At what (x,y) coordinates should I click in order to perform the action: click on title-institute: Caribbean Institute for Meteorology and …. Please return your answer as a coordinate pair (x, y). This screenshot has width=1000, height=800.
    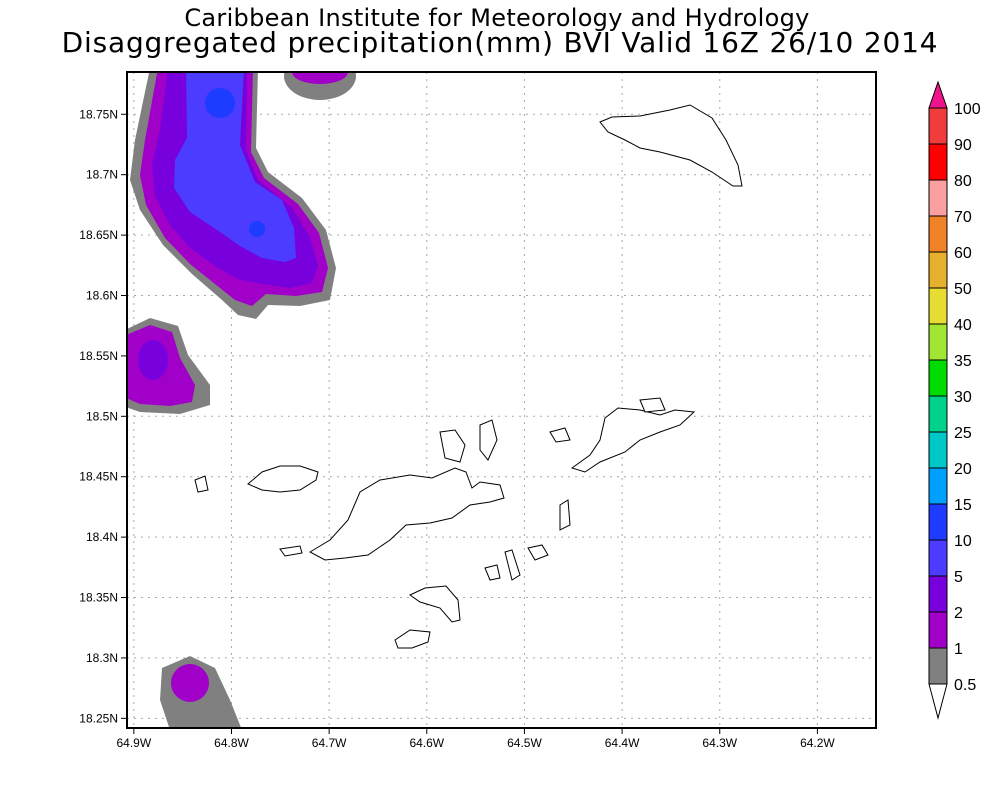
    Looking at the image, I should click on (497, 18).